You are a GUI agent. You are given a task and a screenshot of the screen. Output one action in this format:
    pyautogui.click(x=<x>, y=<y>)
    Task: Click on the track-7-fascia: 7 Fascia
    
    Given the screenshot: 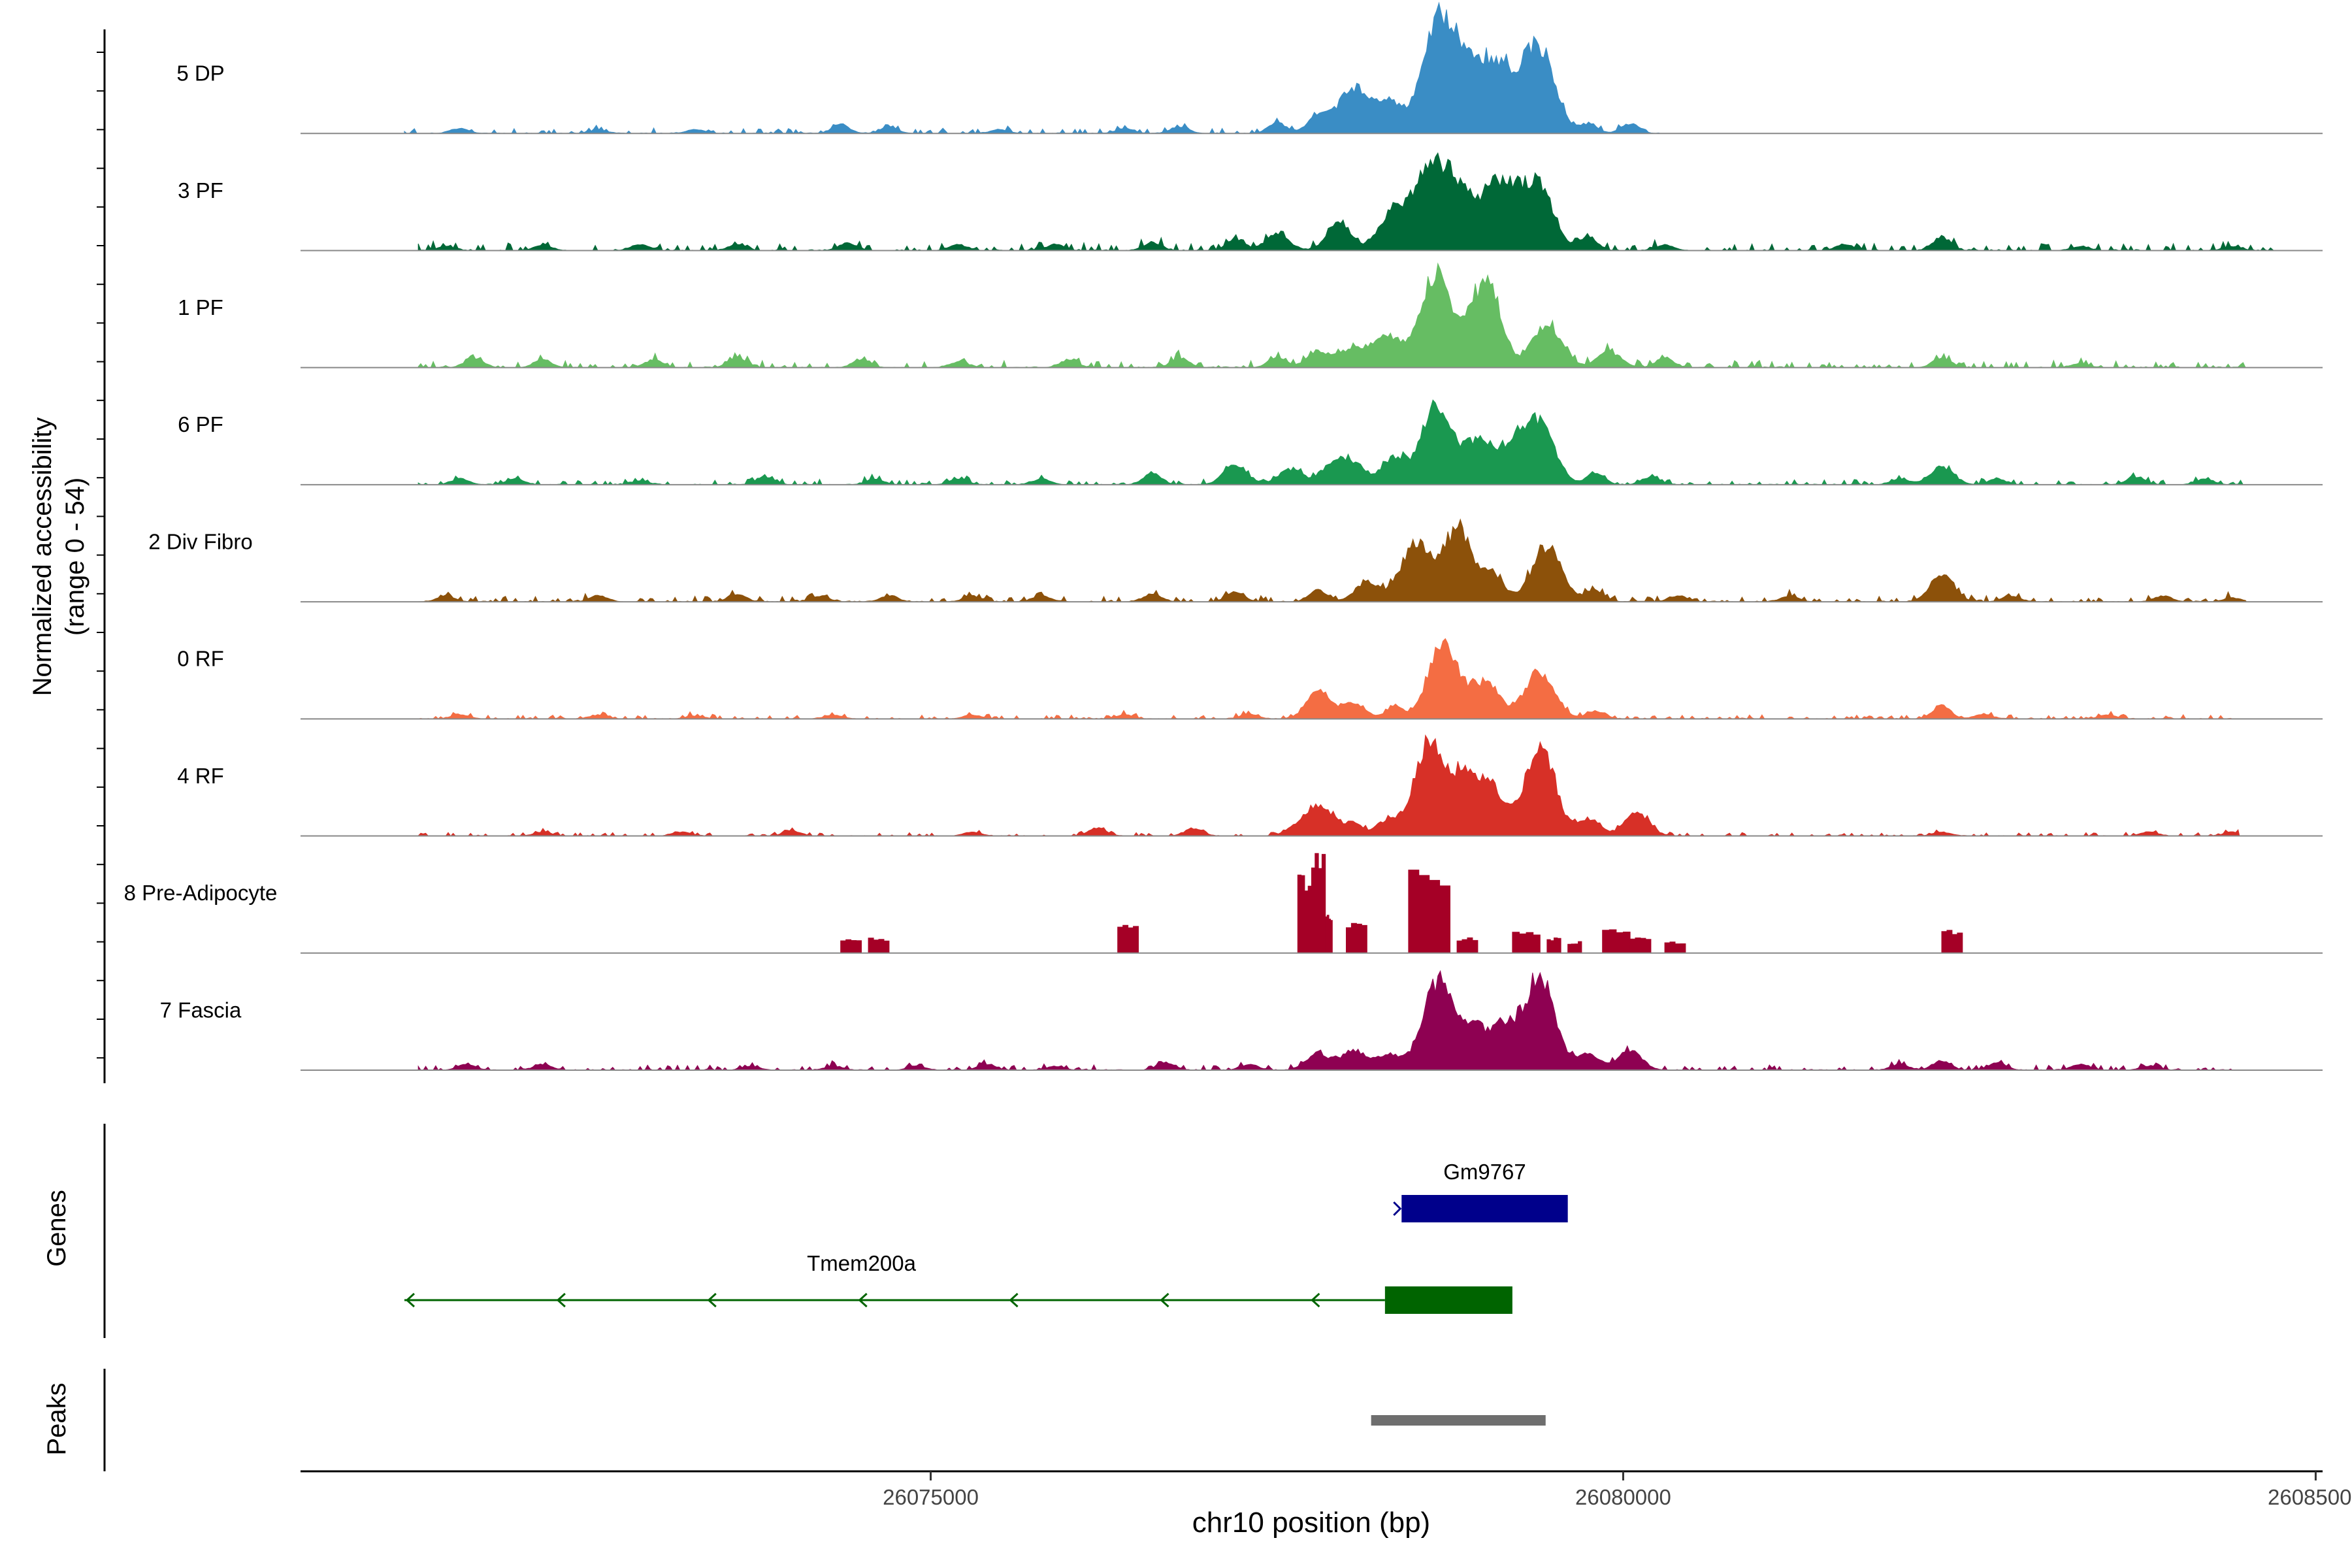 What is the action you would take?
    pyautogui.click(x=1241, y=1020)
    